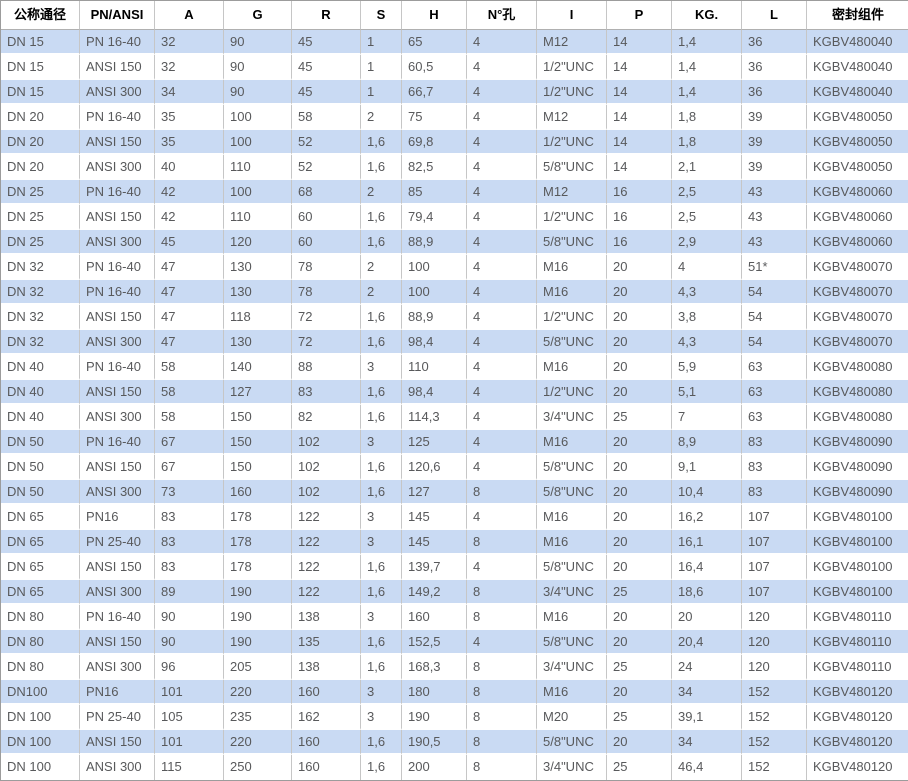  Describe the element at coordinates (325, 367) in the screenshot. I see `cell-r: 88` at that location.